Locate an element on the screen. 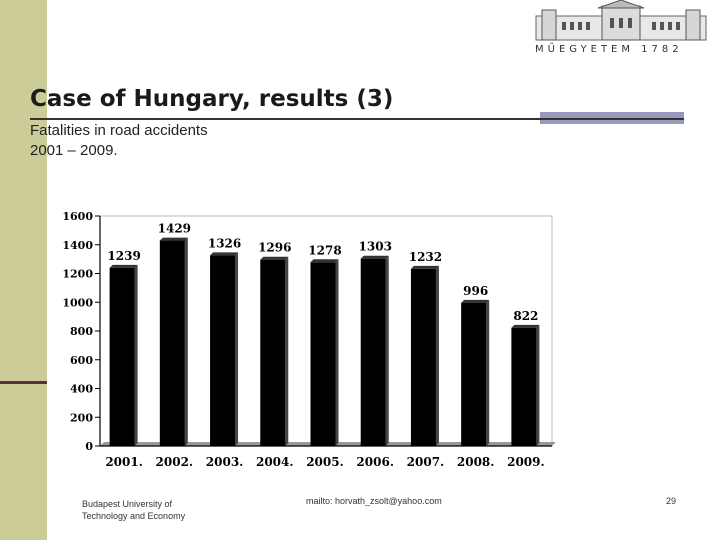 Image resolution: width=720 pixels, height=540 pixels. bar-value-label: 1326 is located at coordinates (224, 243).